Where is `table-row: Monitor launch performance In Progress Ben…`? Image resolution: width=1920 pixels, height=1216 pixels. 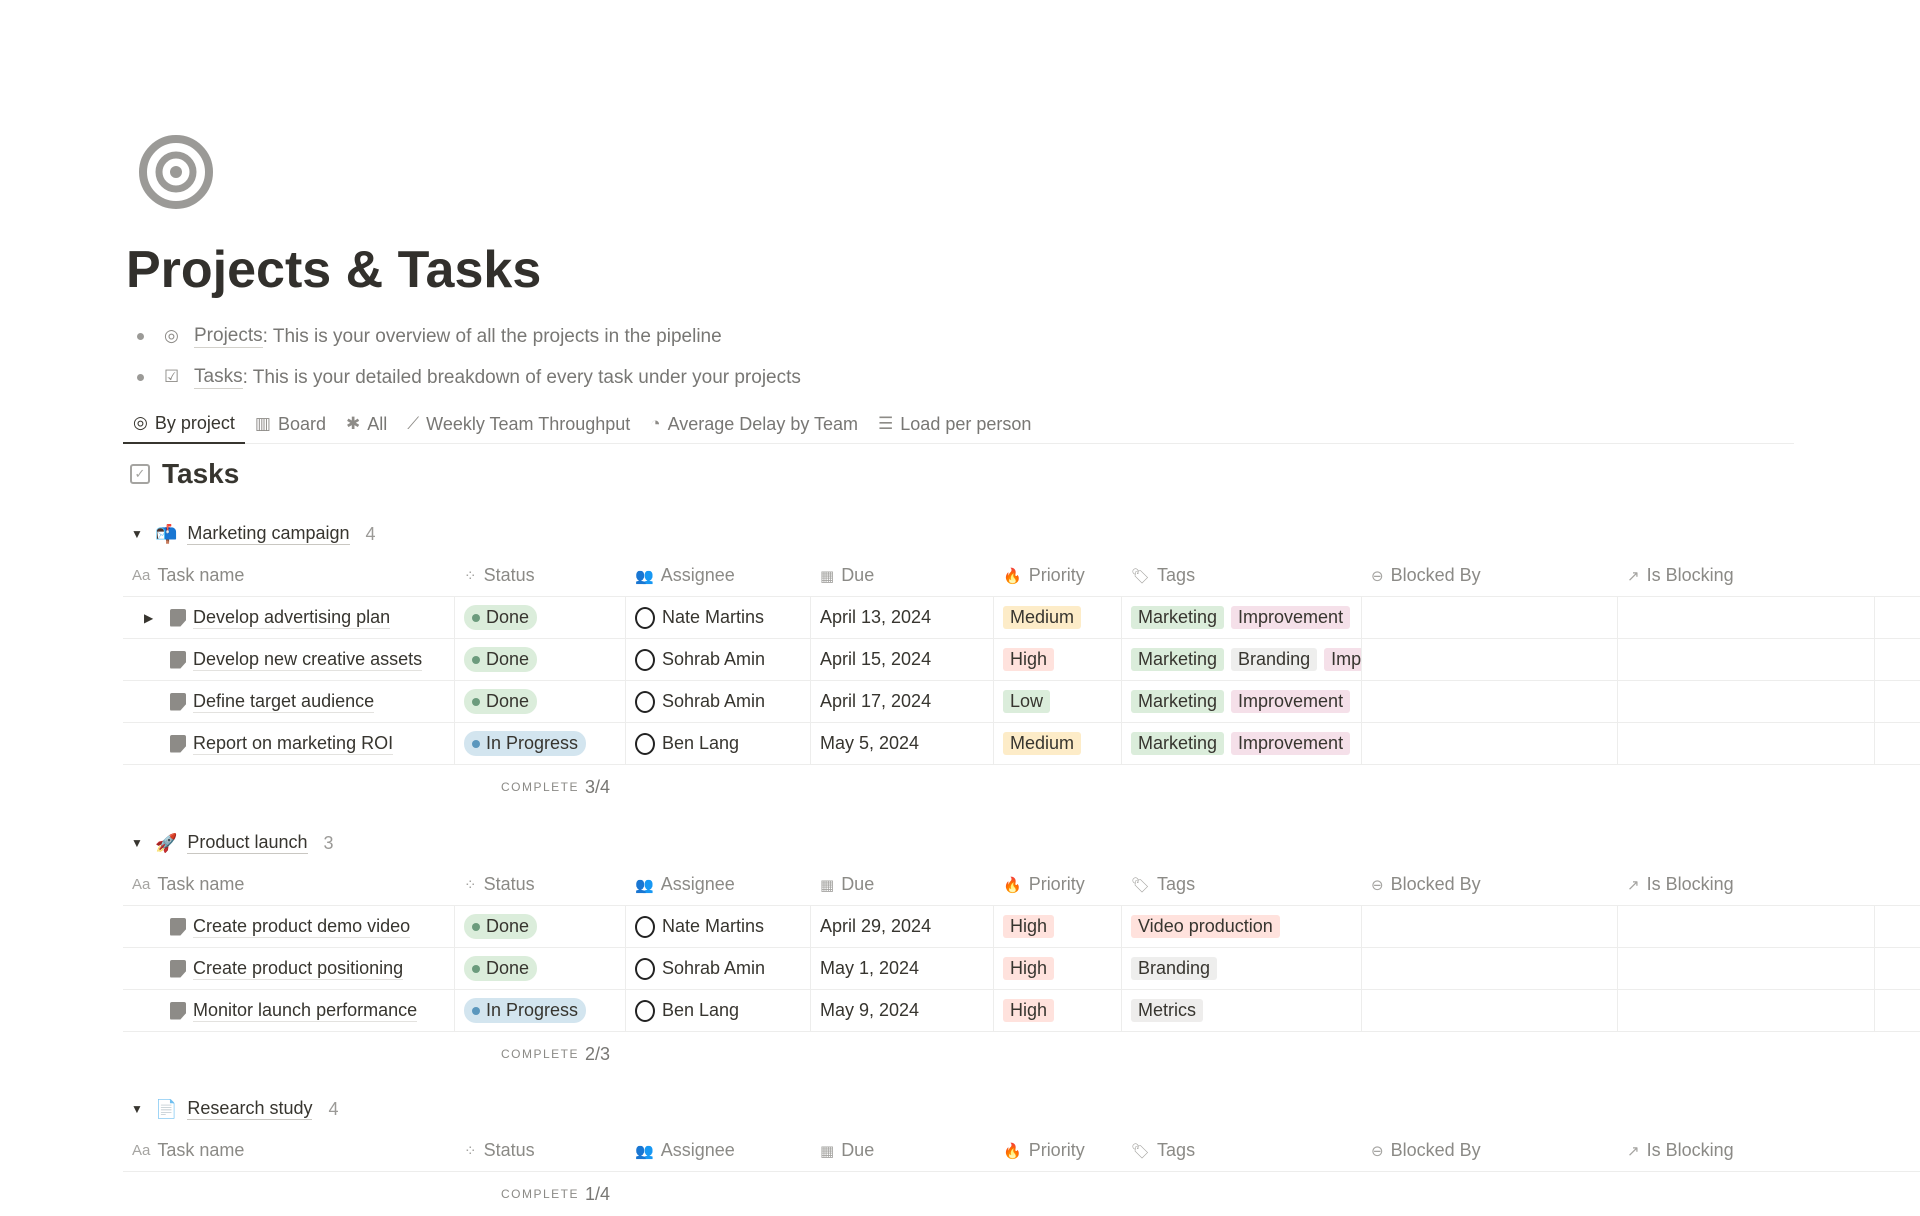
table-row: Monitor launch performance In Progress Ben… is located at coordinates (1021, 1011).